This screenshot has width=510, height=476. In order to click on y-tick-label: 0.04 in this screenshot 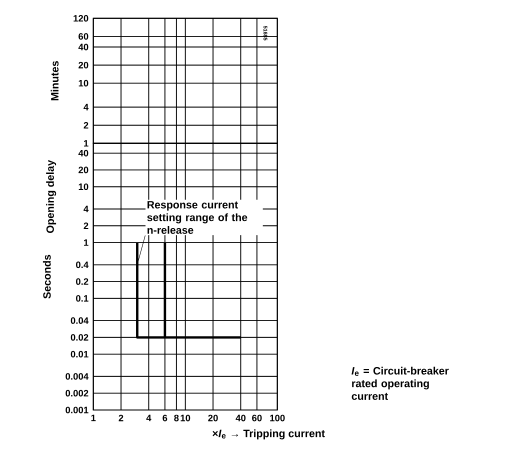, I will do `click(79, 320)`.